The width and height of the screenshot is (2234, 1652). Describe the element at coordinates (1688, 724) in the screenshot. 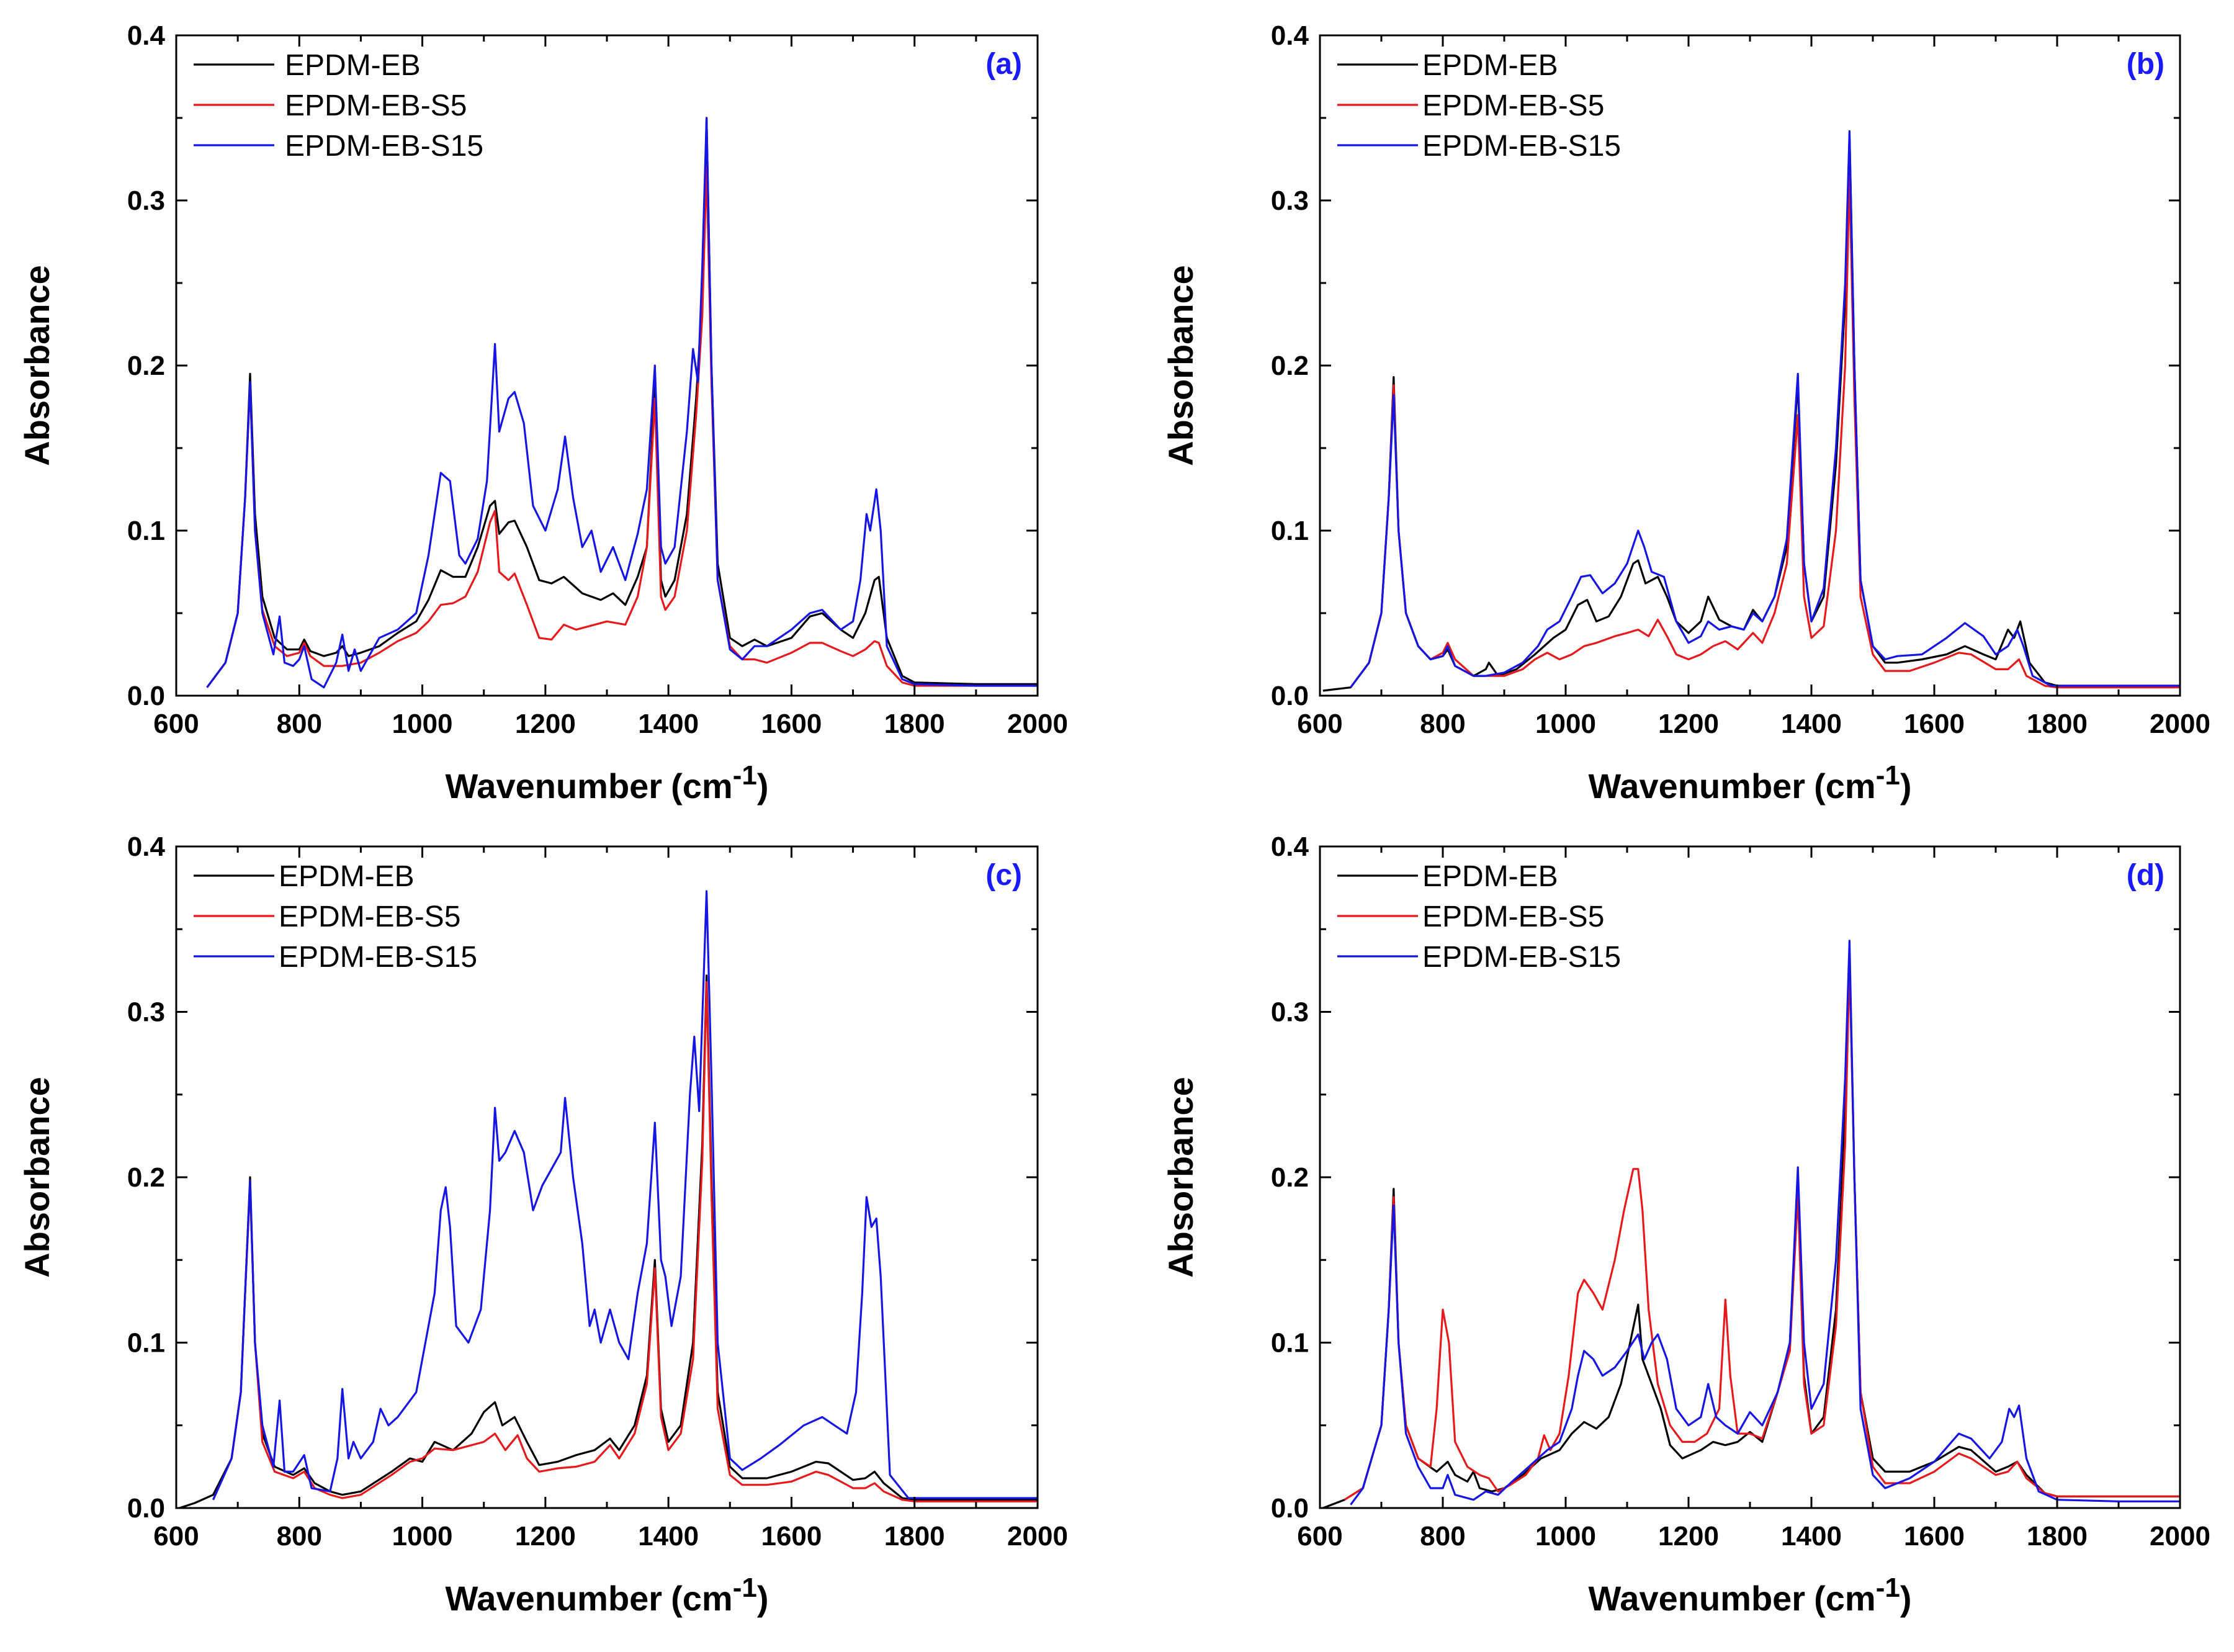

I see `panel-b-x-tick-label: 1200` at that location.